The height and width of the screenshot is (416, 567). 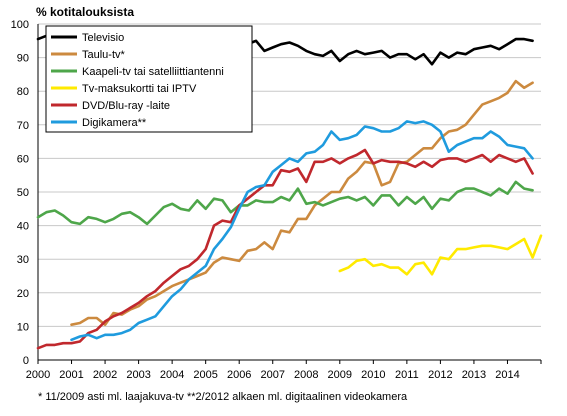 I want to click on y-tick-label: 60, so click(x=23, y=159).